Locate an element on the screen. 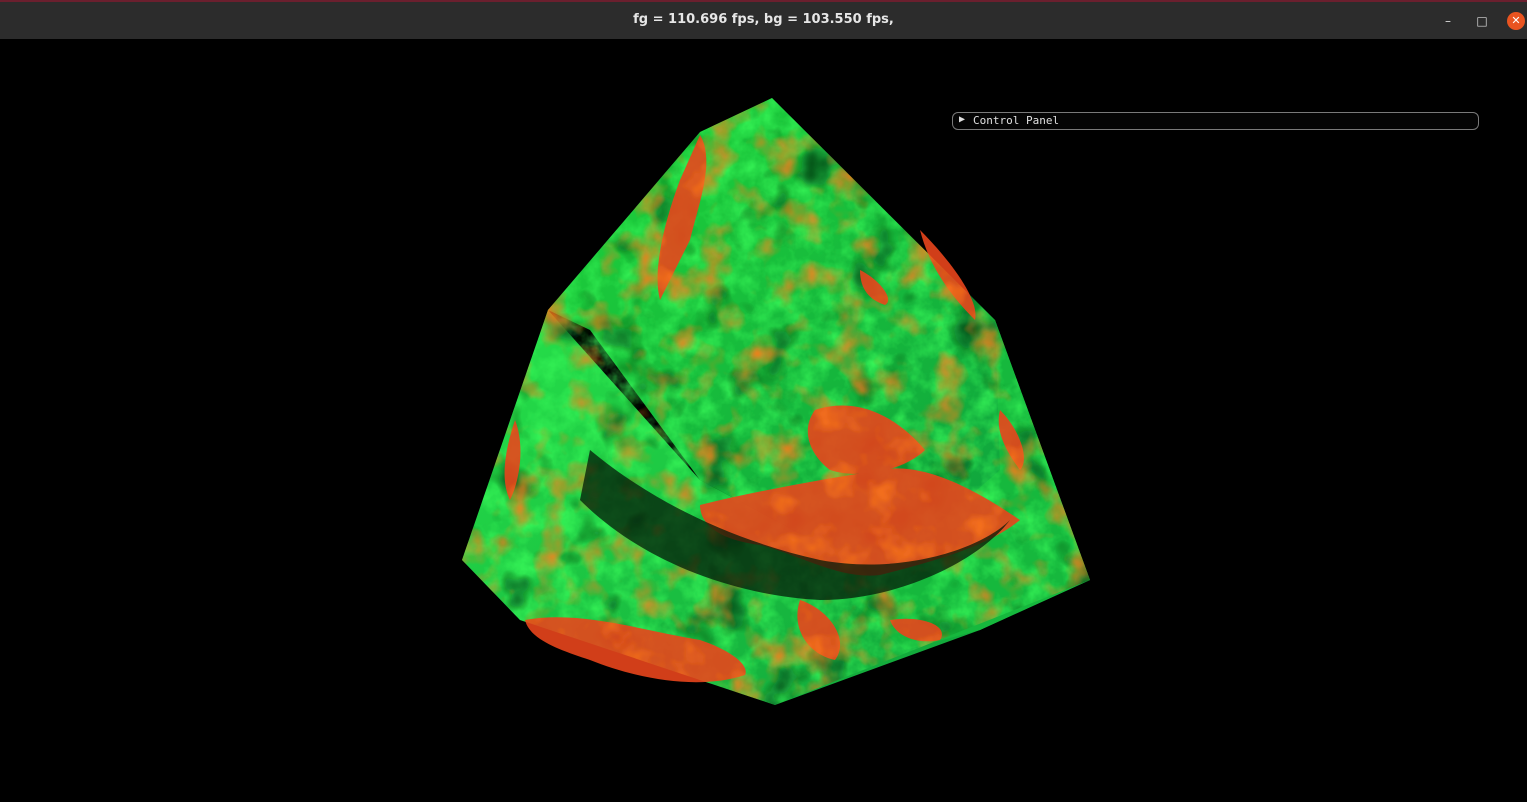 Image resolution: width=1527 pixels, height=802 pixels. expand-arrow-icon: ▶ is located at coordinates (962, 119).